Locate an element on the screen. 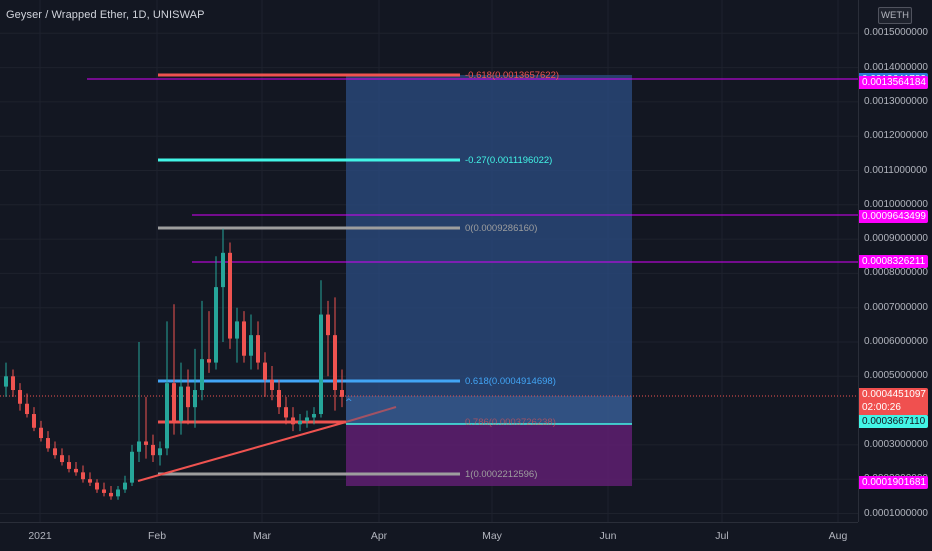 The image size is (932, 551). fib-level-label-0: 0(0.0009286160) is located at coordinates (501, 228).